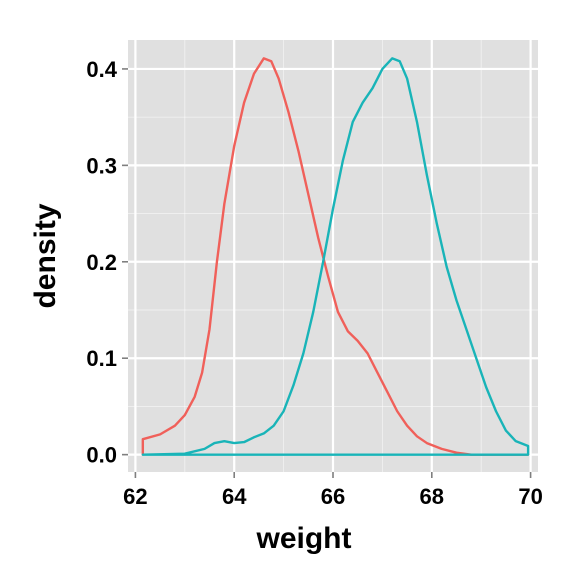 This screenshot has height=576, width=576. What do you see at coordinates (101, 165) in the screenshot?
I see `y-tick-label: 0.3` at bounding box center [101, 165].